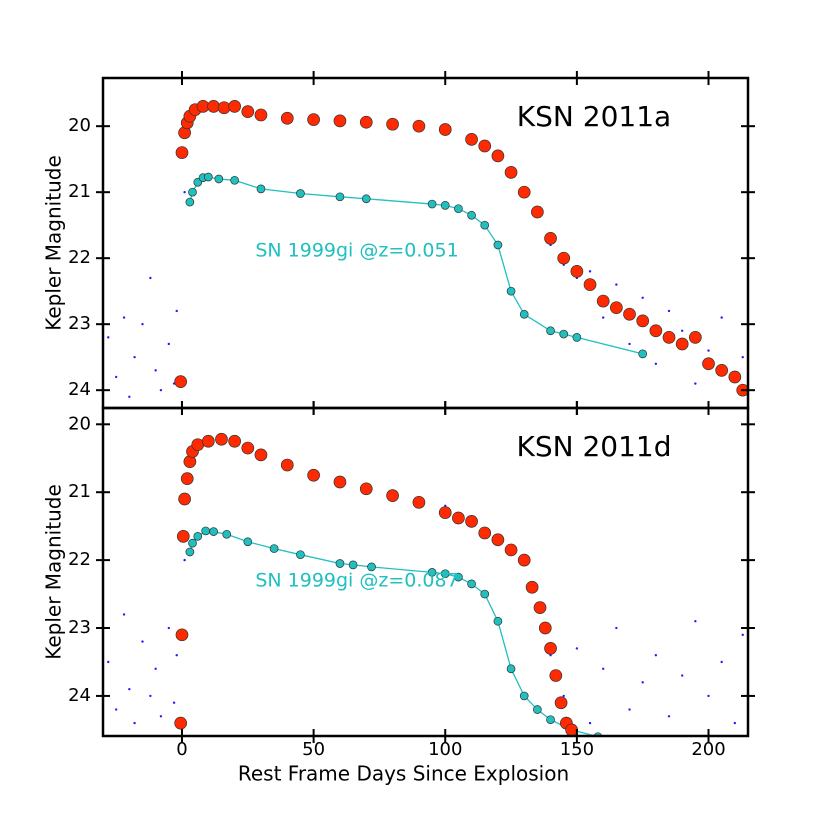  I want to click on x-tick-label: 50, so click(313, 749).